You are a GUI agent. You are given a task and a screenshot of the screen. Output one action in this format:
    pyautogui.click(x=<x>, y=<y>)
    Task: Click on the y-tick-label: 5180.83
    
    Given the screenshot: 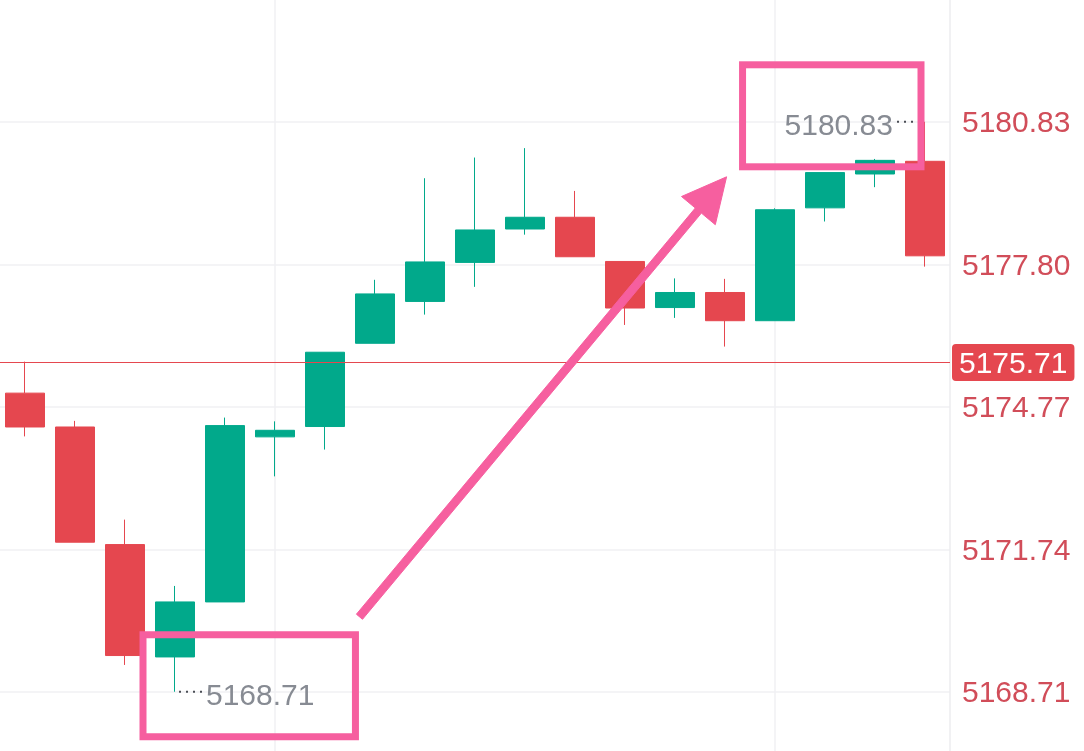 What is the action you would take?
    pyautogui.click(x=1016, y=122)
    